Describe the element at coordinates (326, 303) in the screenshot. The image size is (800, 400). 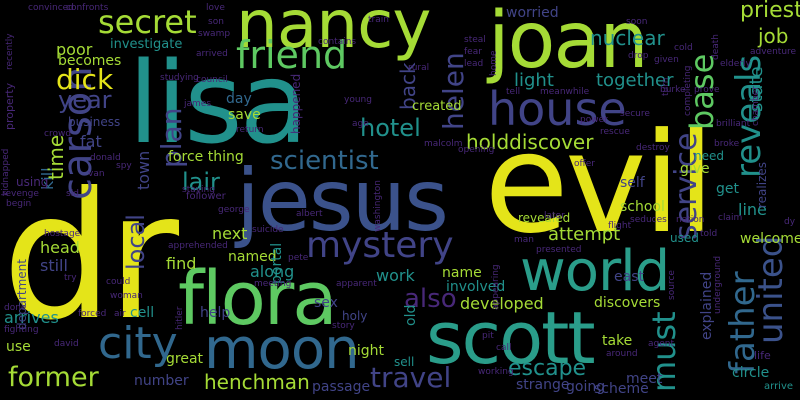
I see `word: sex` at that location.